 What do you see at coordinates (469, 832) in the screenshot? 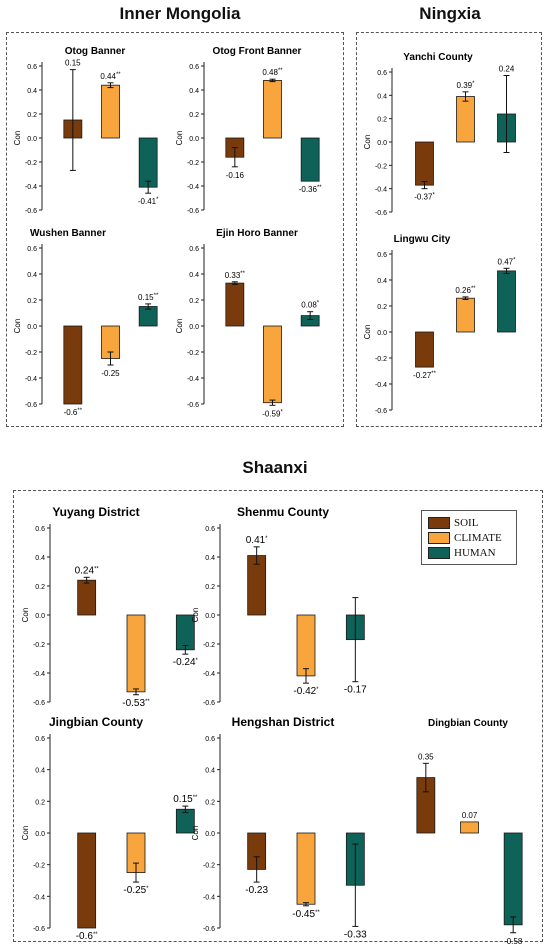
I see `chart-dingbian-county: Dingbian County 0.35 0.07 -0.58` at bounding box center [469, 832].